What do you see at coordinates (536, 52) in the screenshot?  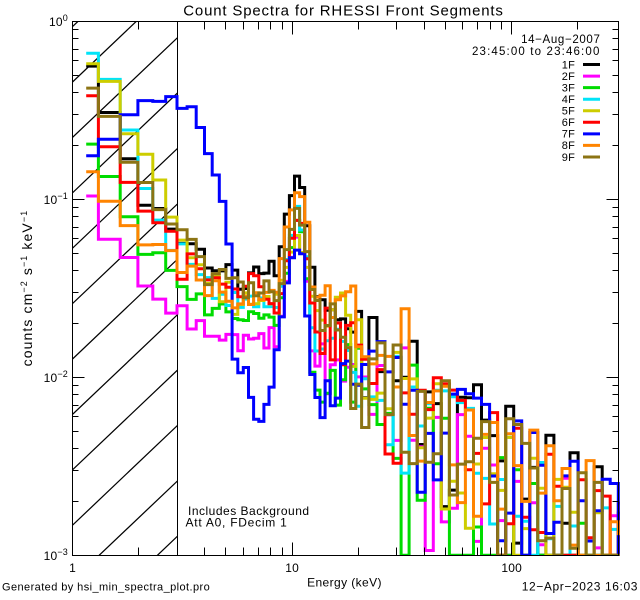 I see `svg-text: 23:45:00 to 23:46:00` at bounding box center [536, 52].